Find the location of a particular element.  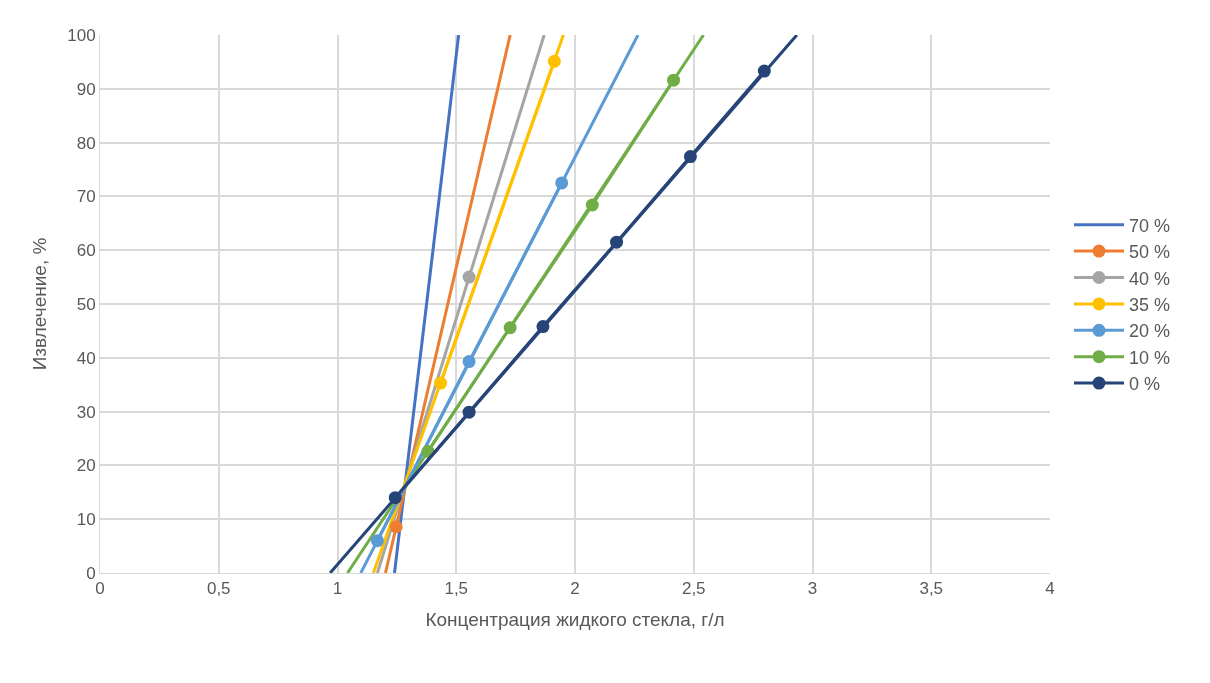

y-tick-label: 50 is located at coordinates (86, 304).